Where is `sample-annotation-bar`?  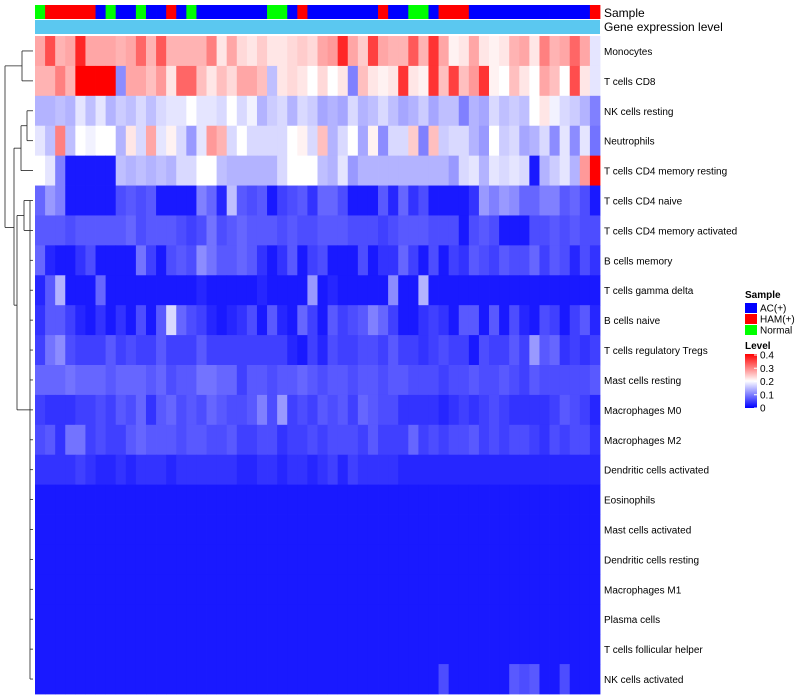 sample-annotation-bar is located at coordinates (318, 12).